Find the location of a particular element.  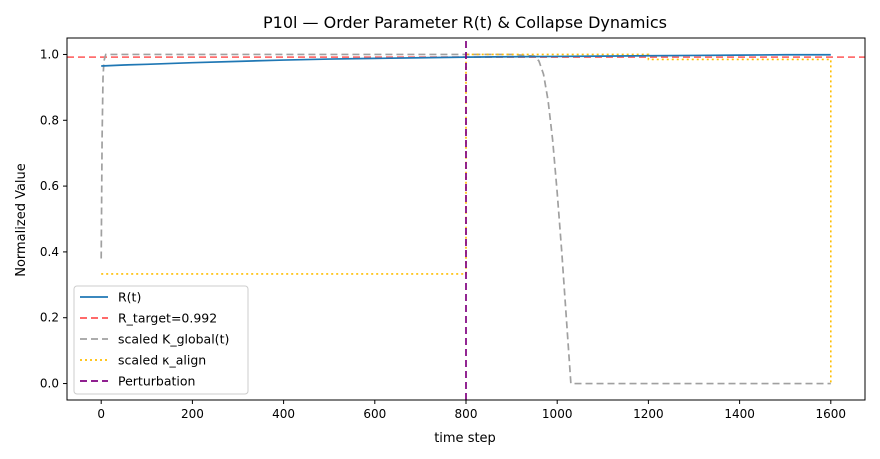

legend-label-4: Perturbation is located at coordinates (156, 381).